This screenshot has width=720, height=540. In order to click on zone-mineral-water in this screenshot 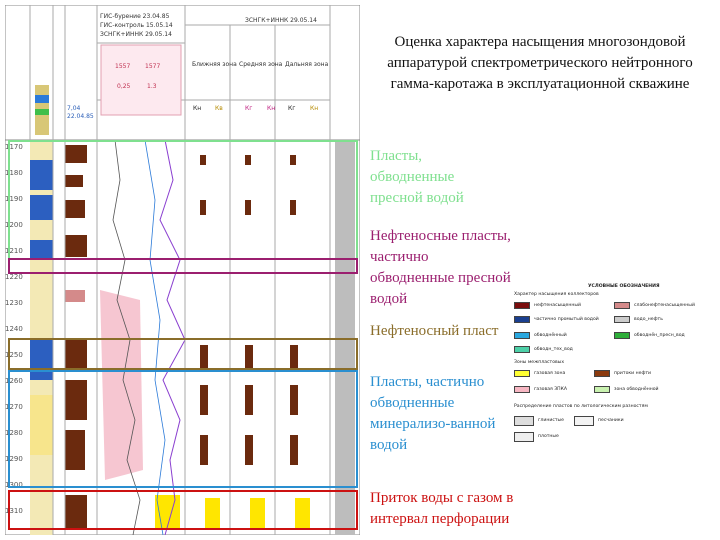, I will do `click(183, 429)`.